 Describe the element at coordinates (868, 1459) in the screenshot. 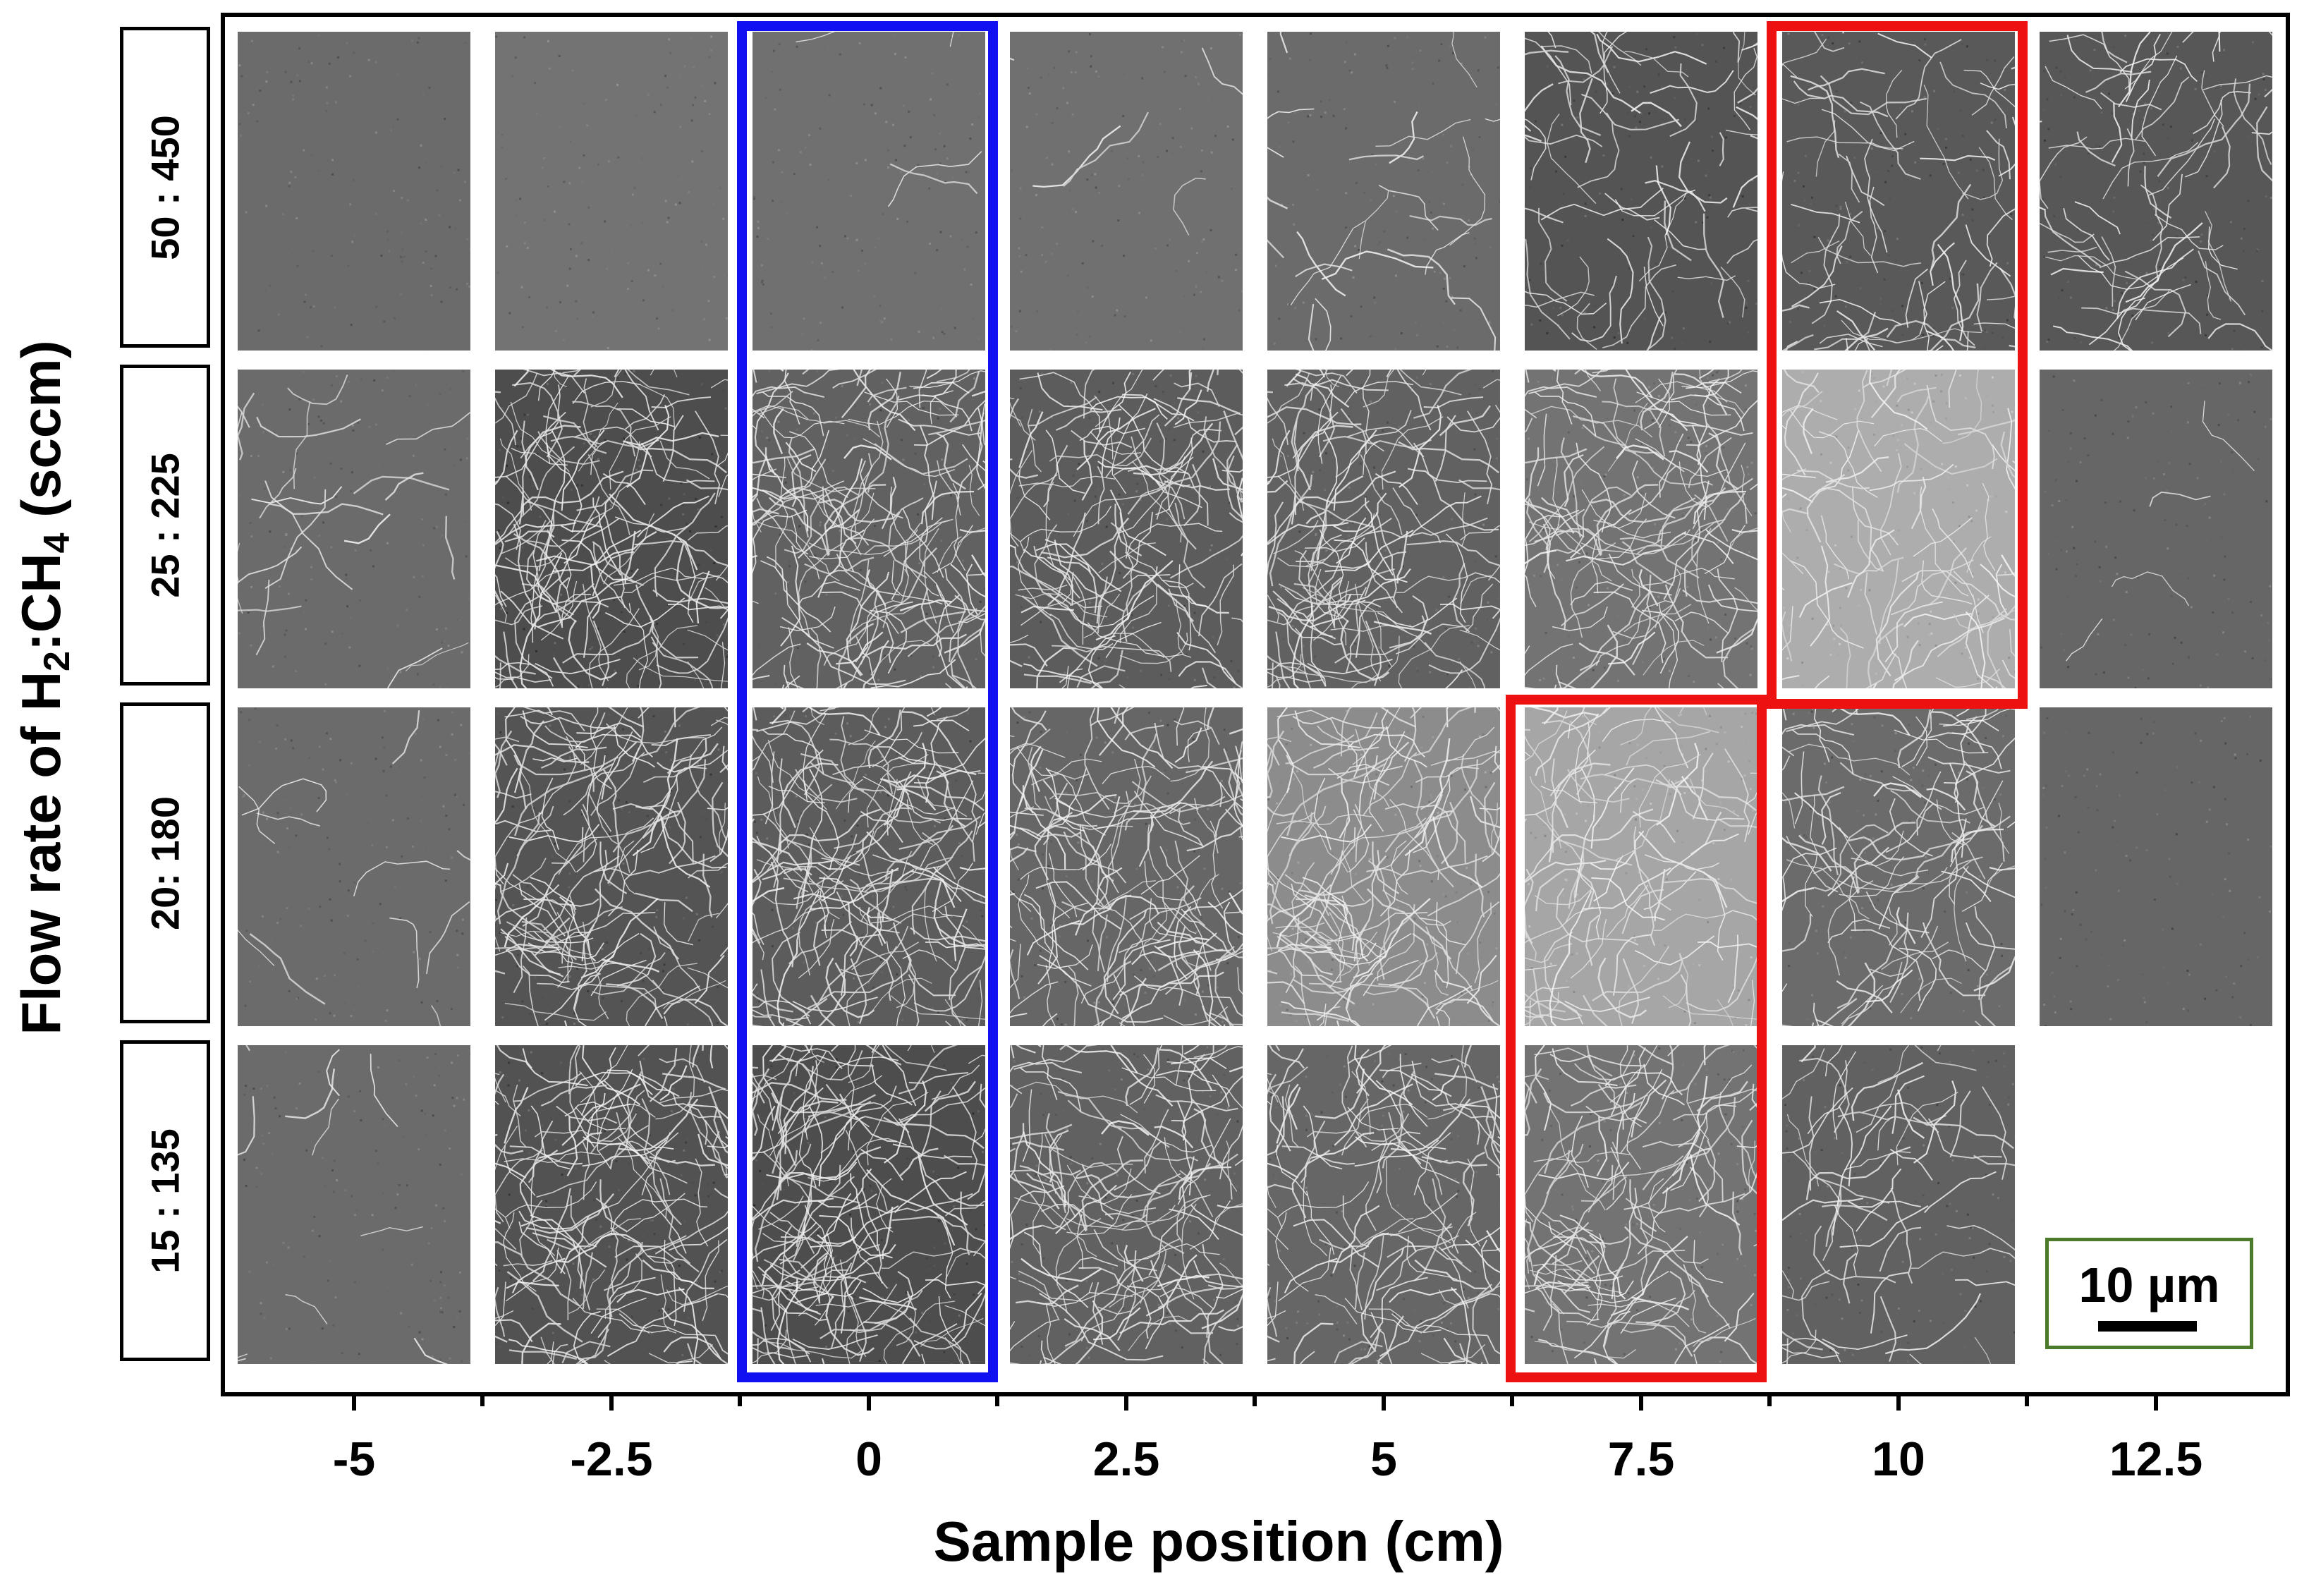

I see `x-axis-tick-label: 0` at that location.